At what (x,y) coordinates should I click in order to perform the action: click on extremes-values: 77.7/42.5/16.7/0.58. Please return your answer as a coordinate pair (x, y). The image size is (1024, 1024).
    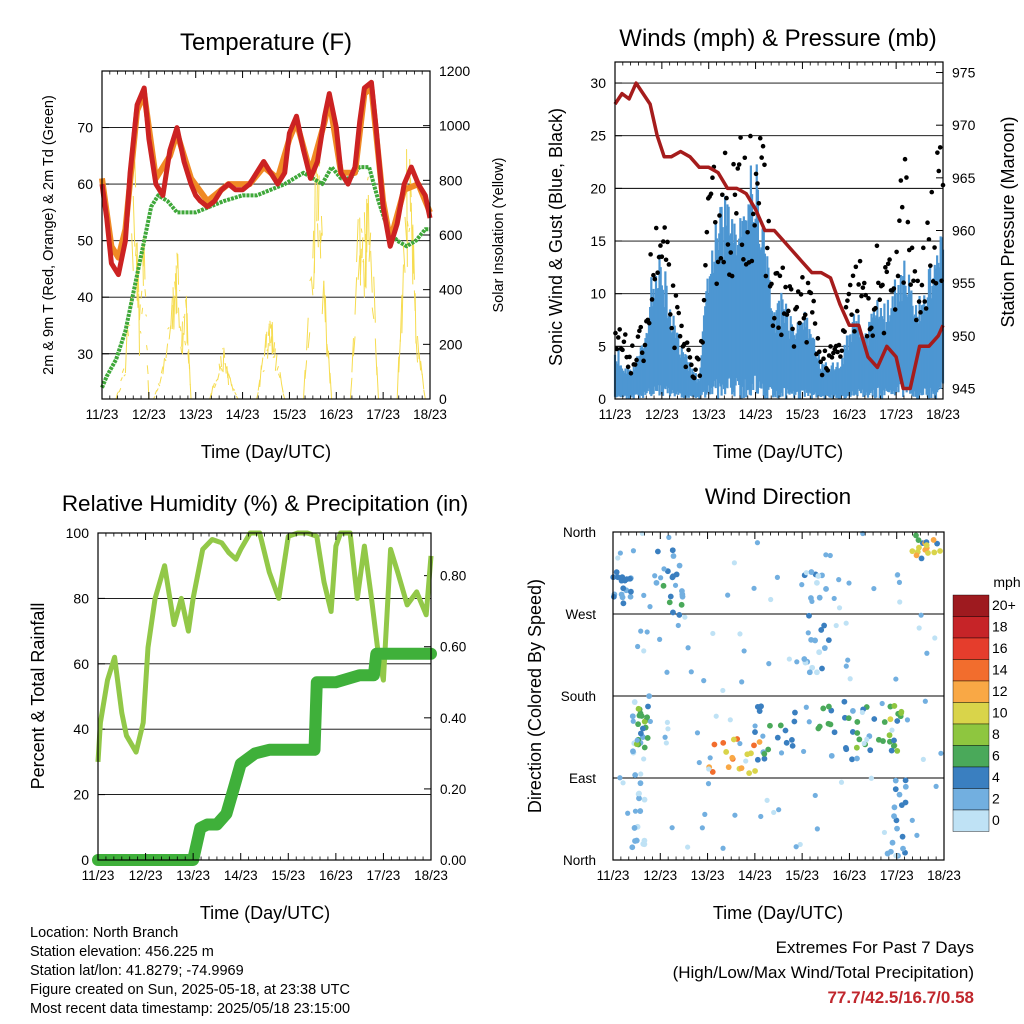
    Looking at the image, I should click on (900, 997).